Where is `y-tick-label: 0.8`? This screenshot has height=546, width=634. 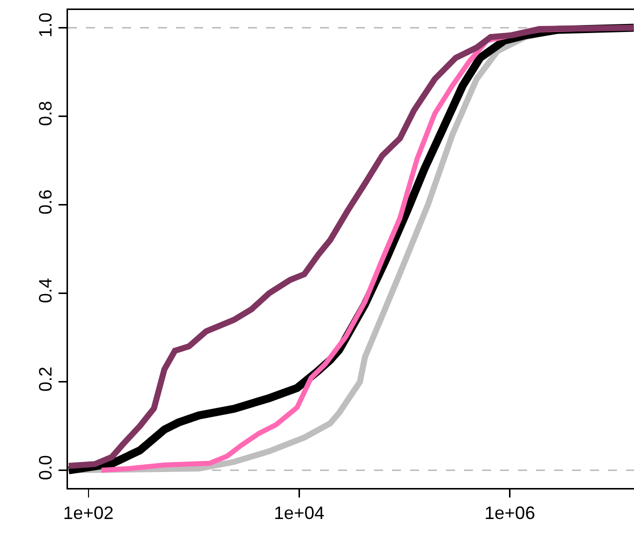
y-tick-label: 0.8 is located at coordinates (45, 113).